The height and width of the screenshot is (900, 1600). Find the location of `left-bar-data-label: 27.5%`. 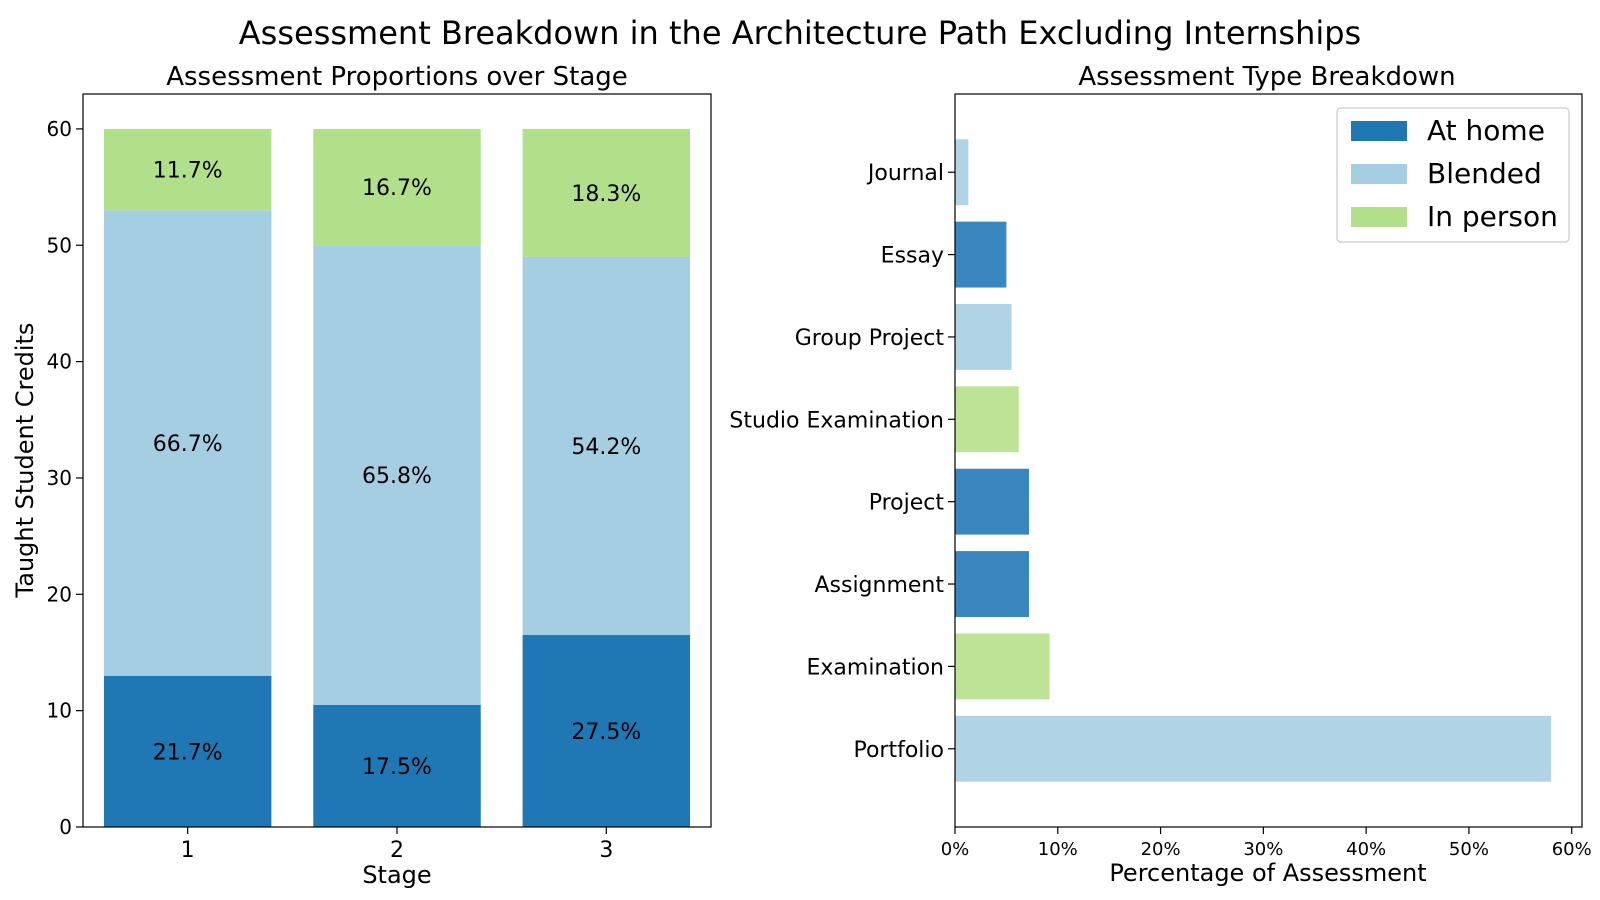

left-bar-data-label: 27.5% is located at coordinates (606, 732).